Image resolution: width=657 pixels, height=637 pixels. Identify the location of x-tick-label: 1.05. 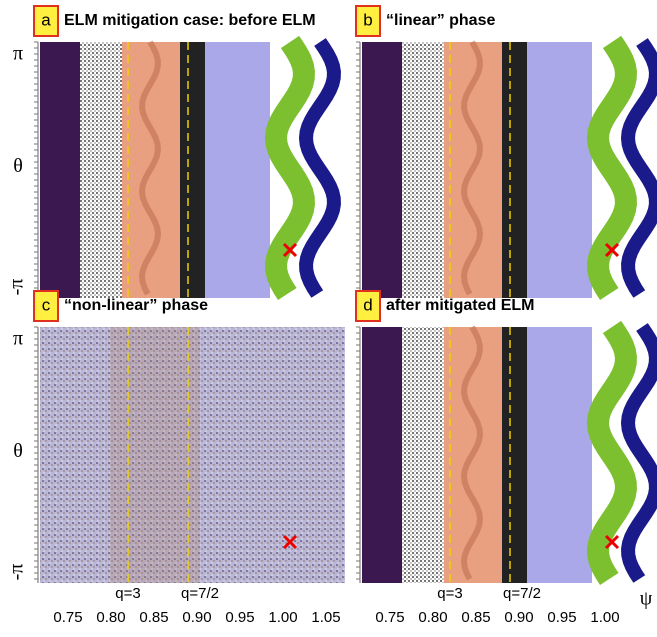
(325, 617).